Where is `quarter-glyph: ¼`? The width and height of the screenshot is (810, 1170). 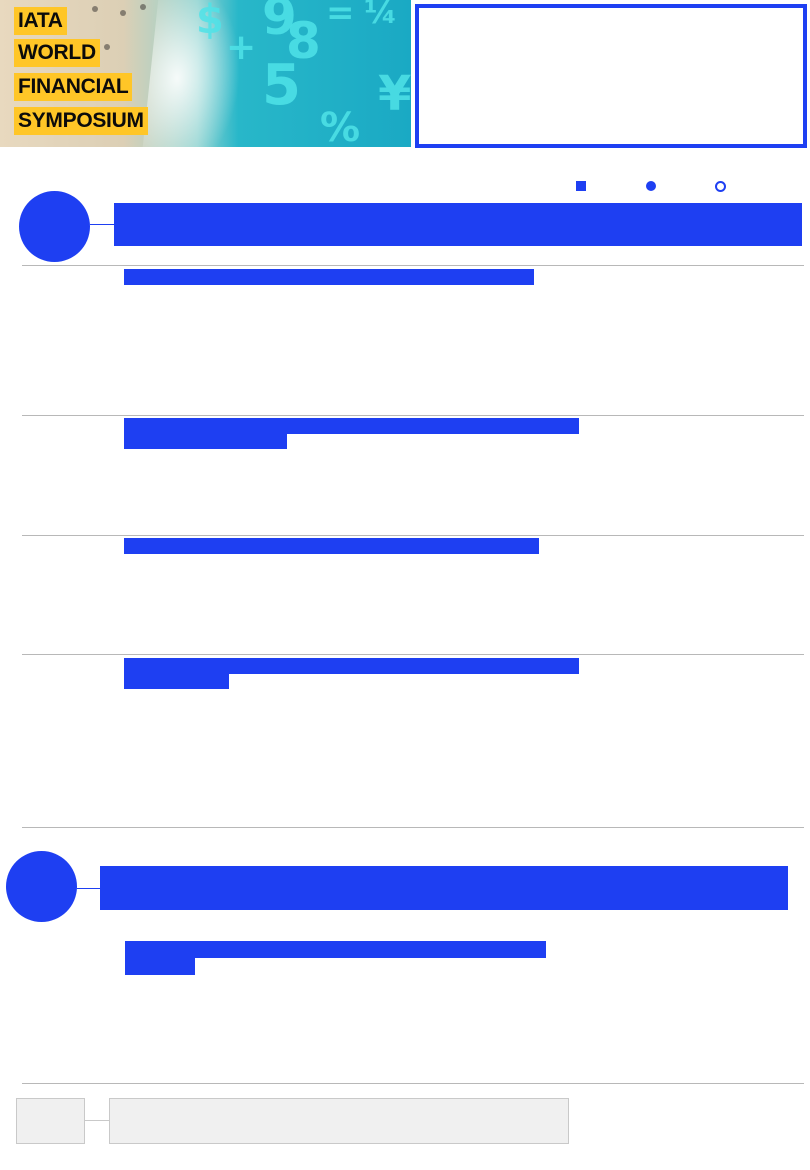
quarter-glyph: ¼ is located at coordinates (380, 14).